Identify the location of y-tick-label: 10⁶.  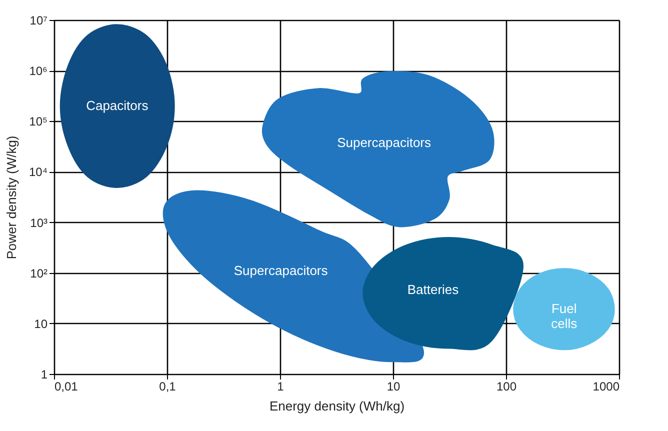
(38, 71).